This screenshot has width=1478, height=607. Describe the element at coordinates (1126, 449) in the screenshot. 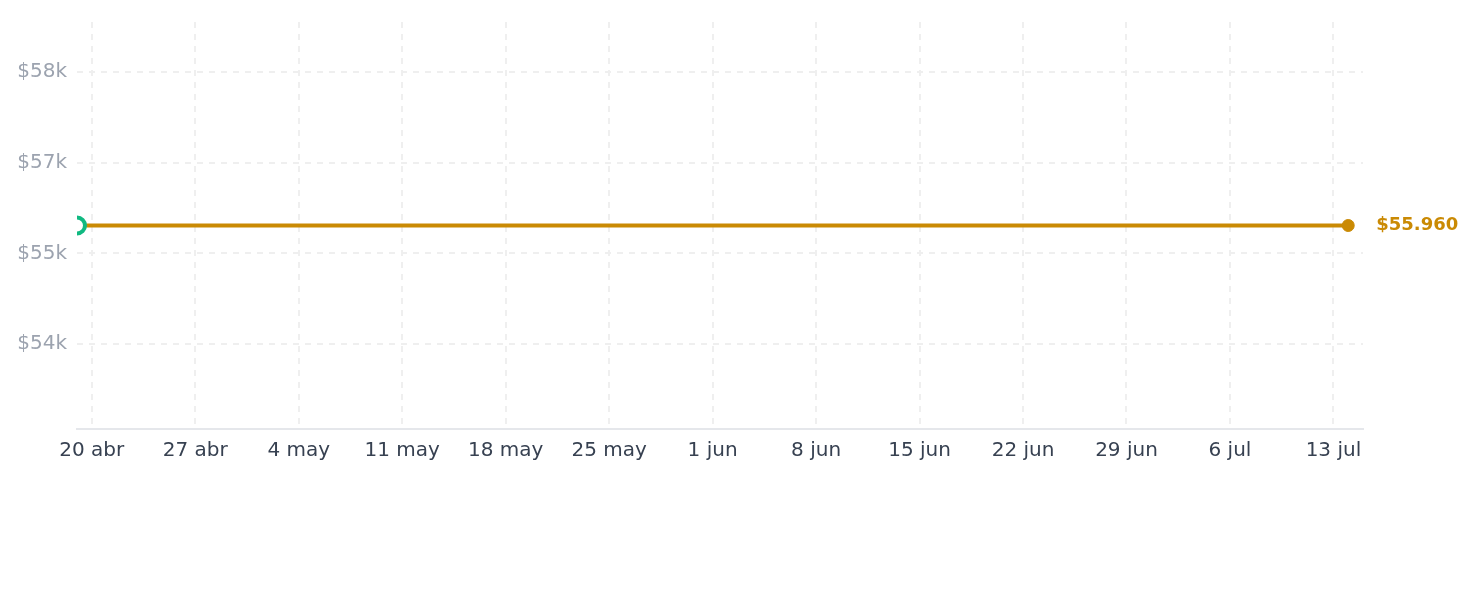

I see `x-tick-label: 29 jun` at that location.